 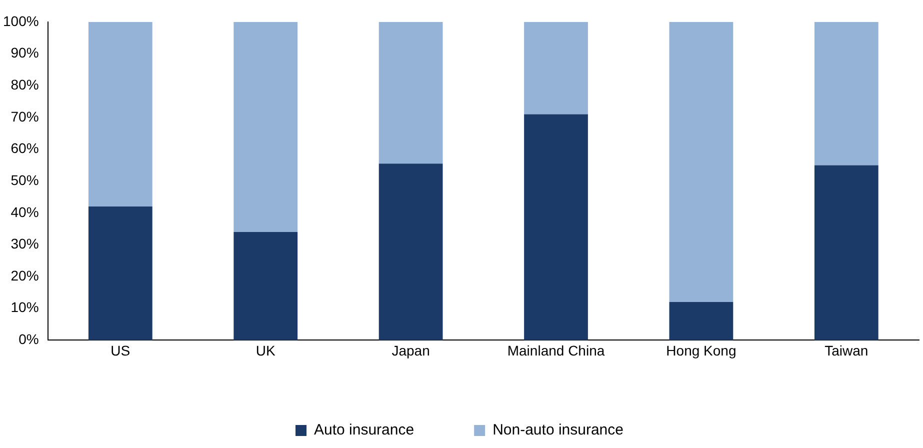 I want to click on x-tick-label: US, so click(x=120, y=350).